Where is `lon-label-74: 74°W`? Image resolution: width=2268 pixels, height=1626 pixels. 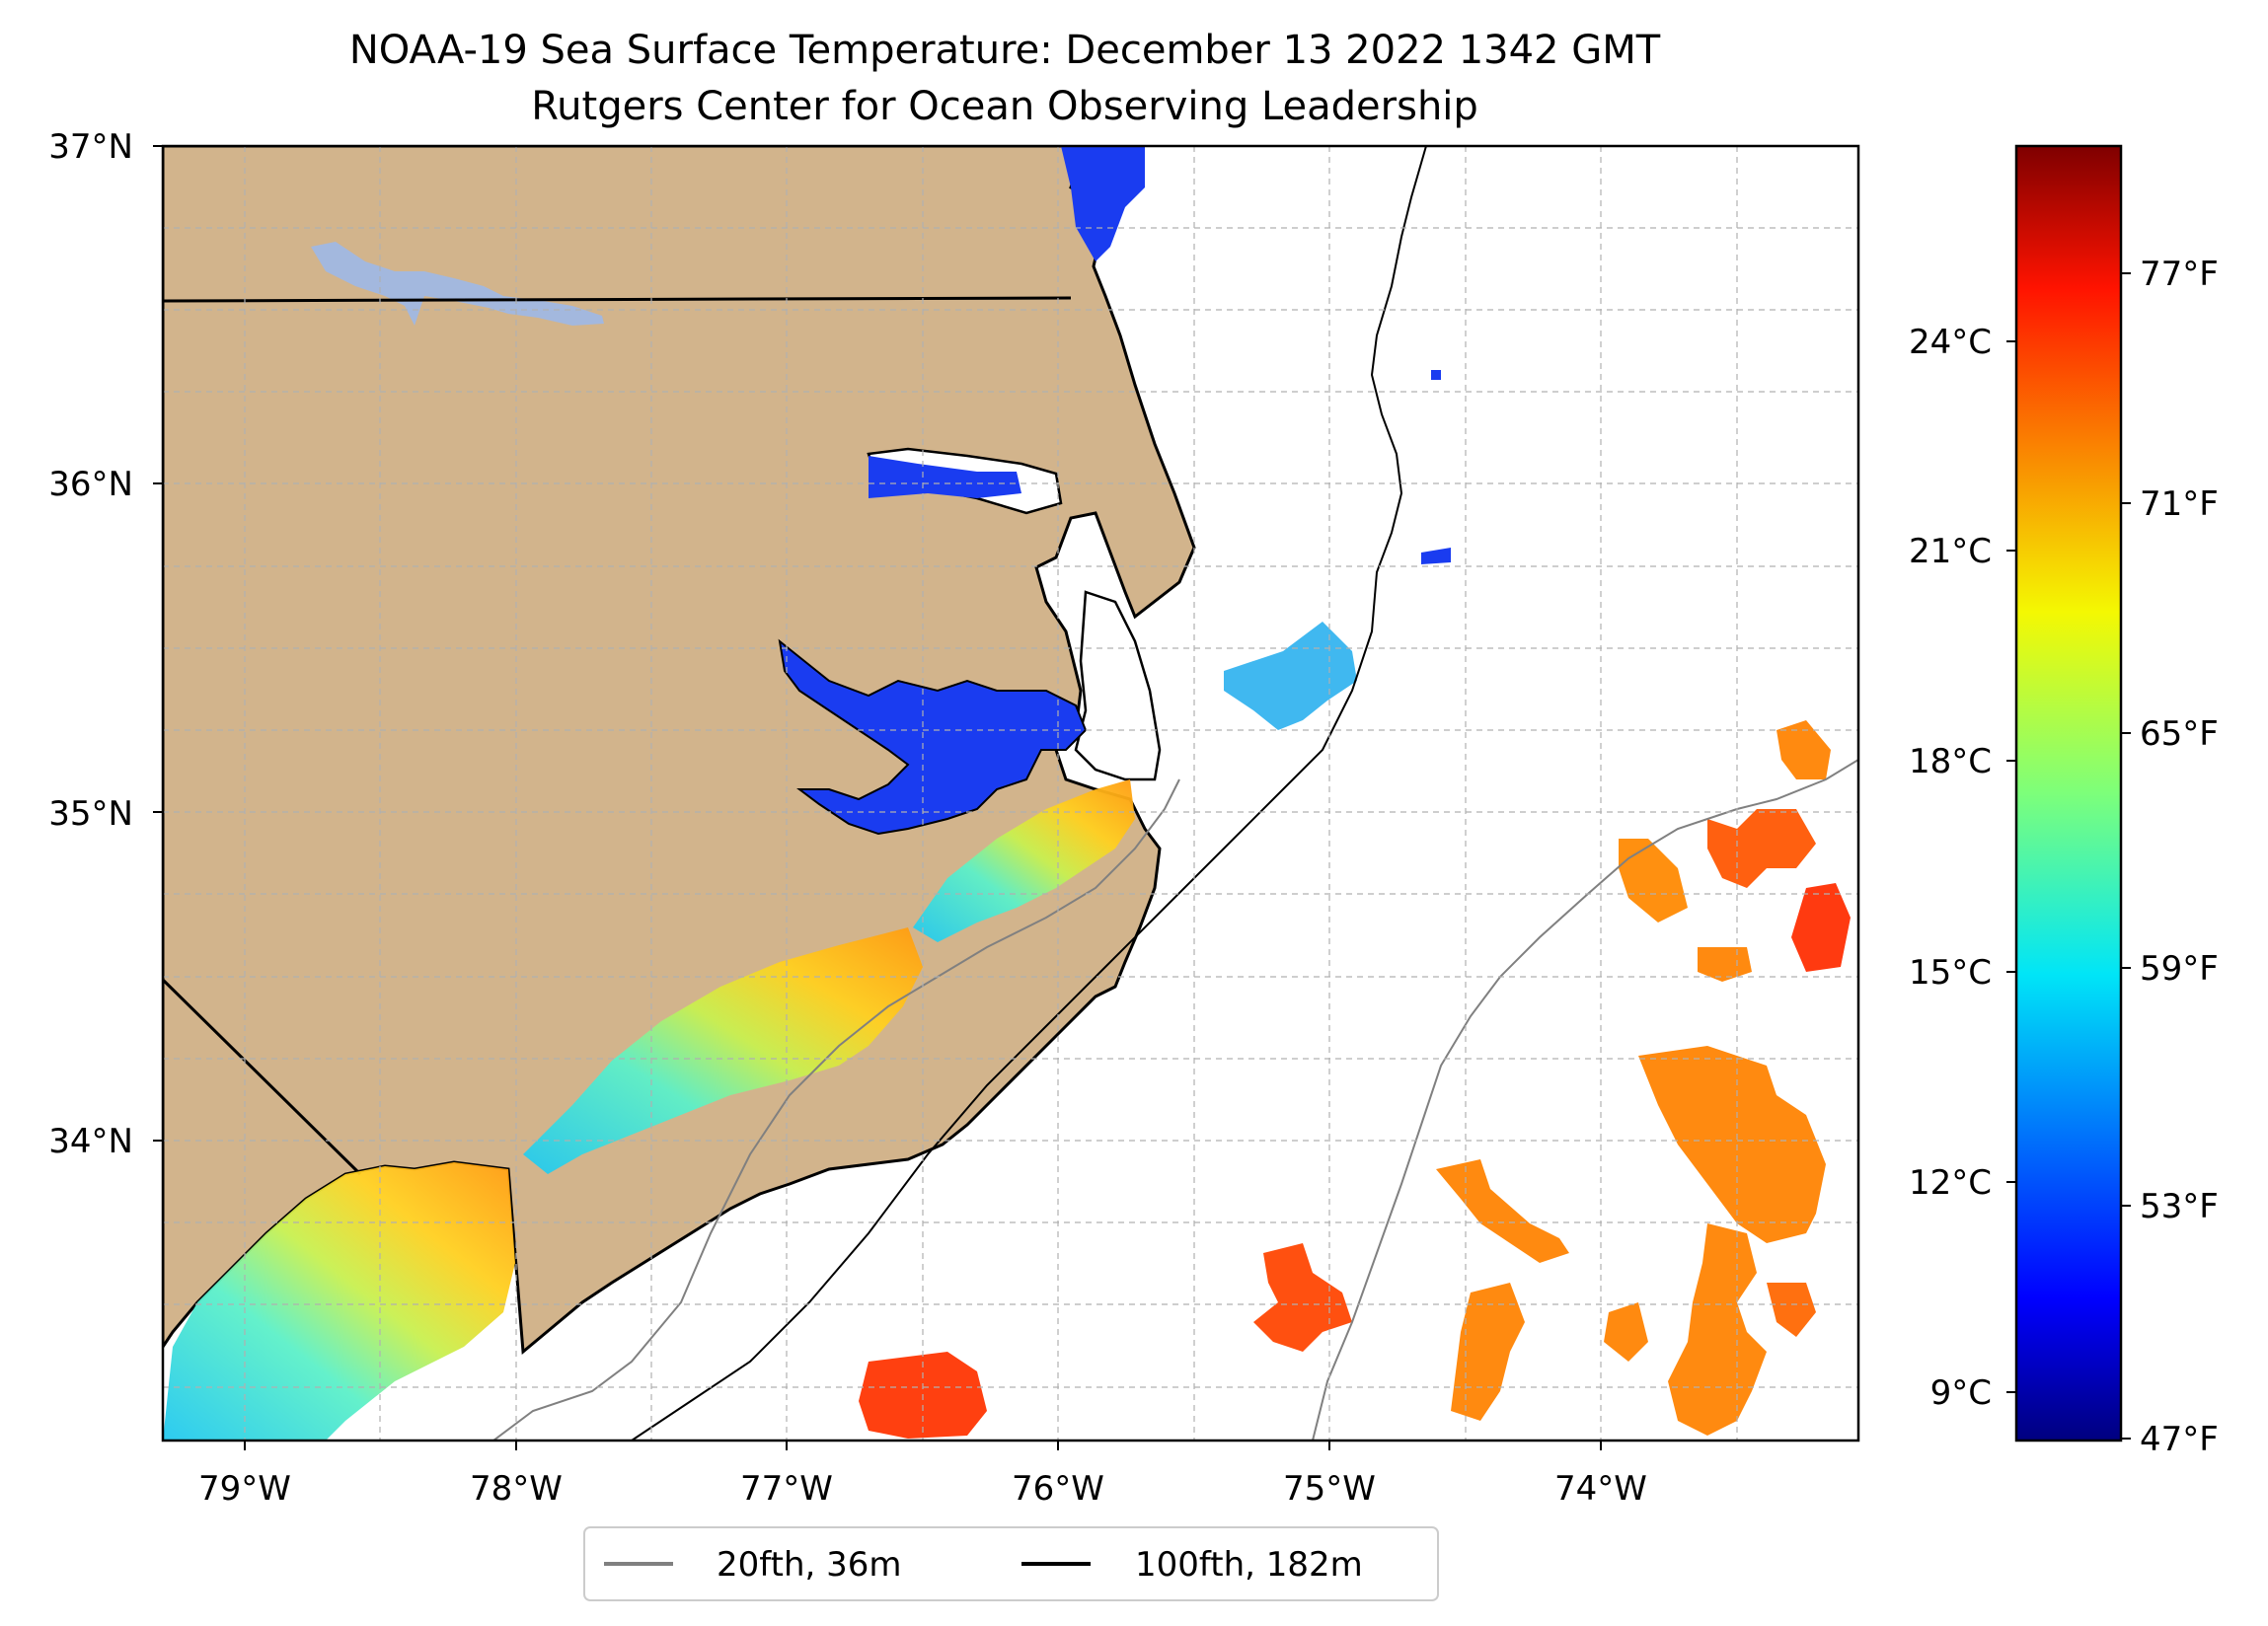
lon-label-74: 74°W is located at coordinates (1600, 1489).